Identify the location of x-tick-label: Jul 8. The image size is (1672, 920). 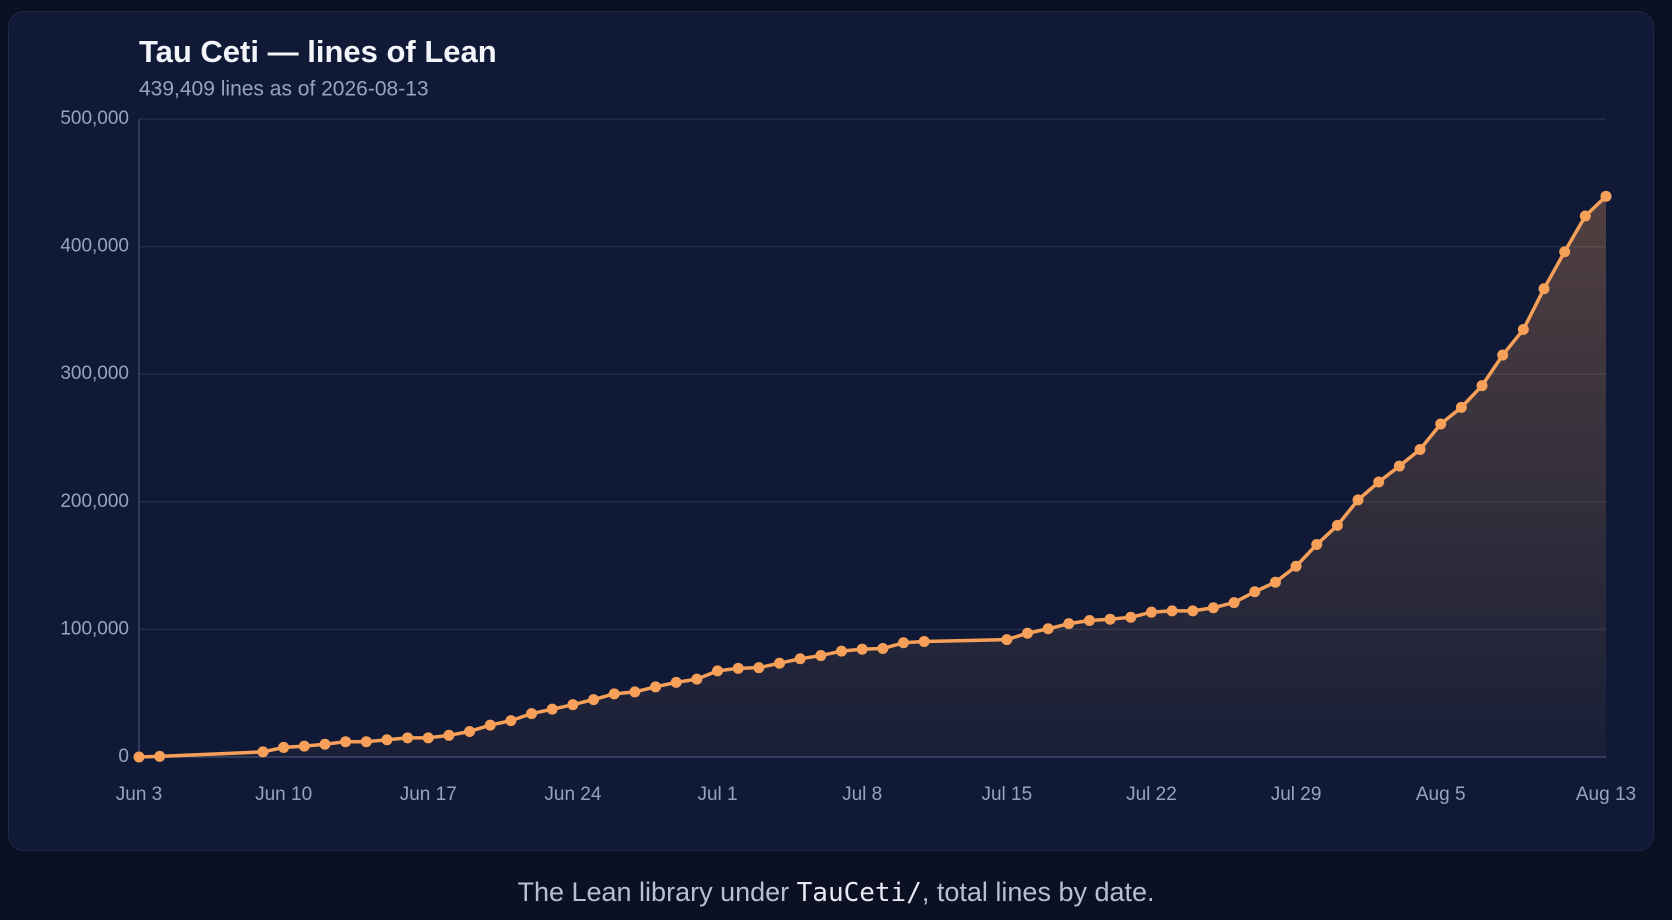
(862, 794).